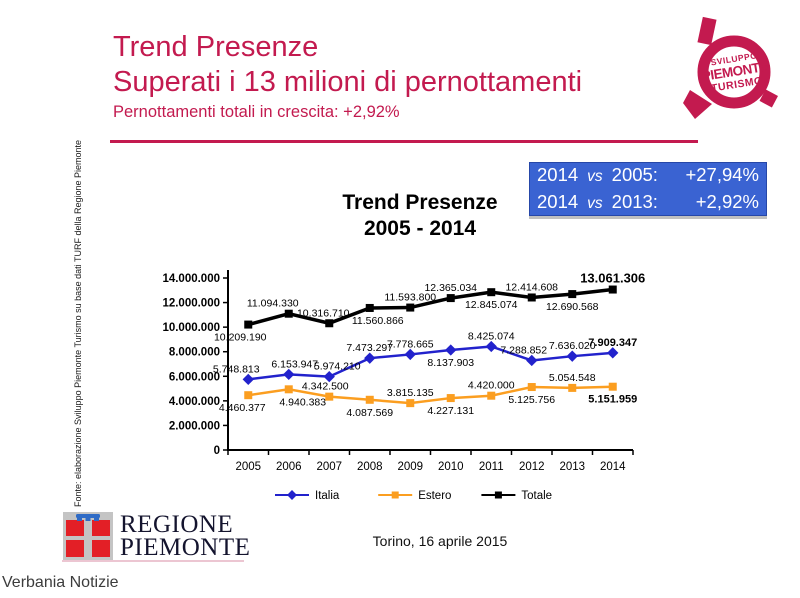  Describe the element at coordinates (523, 350) in the screenshot. I see `data-point-label: 7.288.852` at that location.